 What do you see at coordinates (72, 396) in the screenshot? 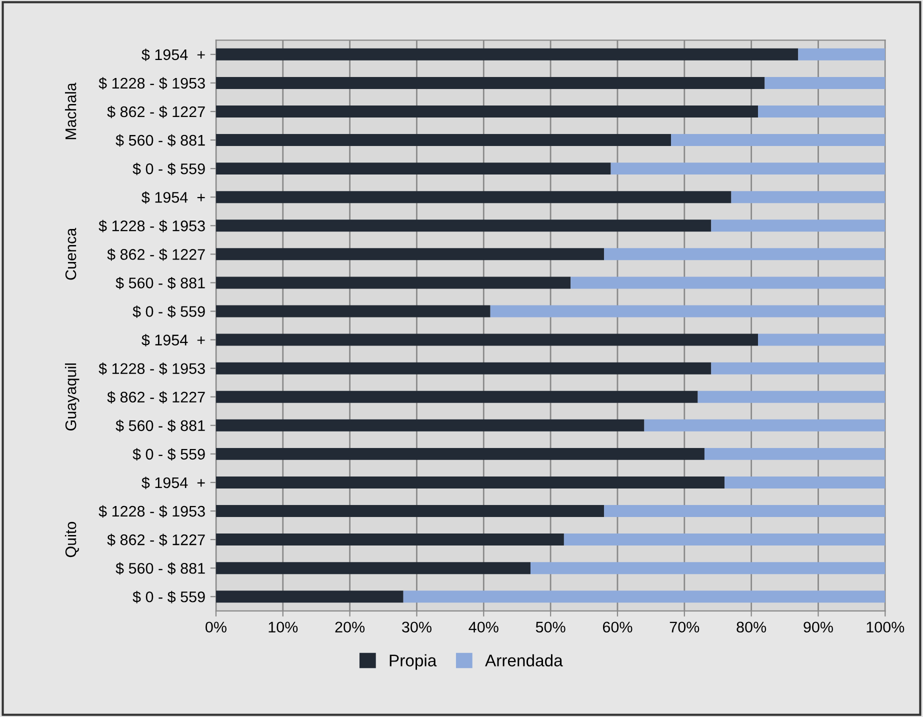
I see `text: Guayaquil` at bounding box center [72, 396].